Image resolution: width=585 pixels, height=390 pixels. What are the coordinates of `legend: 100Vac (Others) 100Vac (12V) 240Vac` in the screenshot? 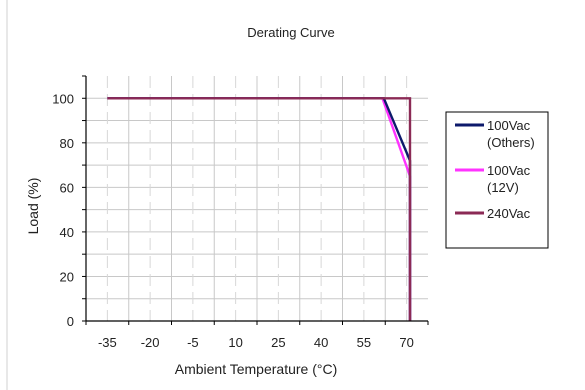 It's located at (497, 180).